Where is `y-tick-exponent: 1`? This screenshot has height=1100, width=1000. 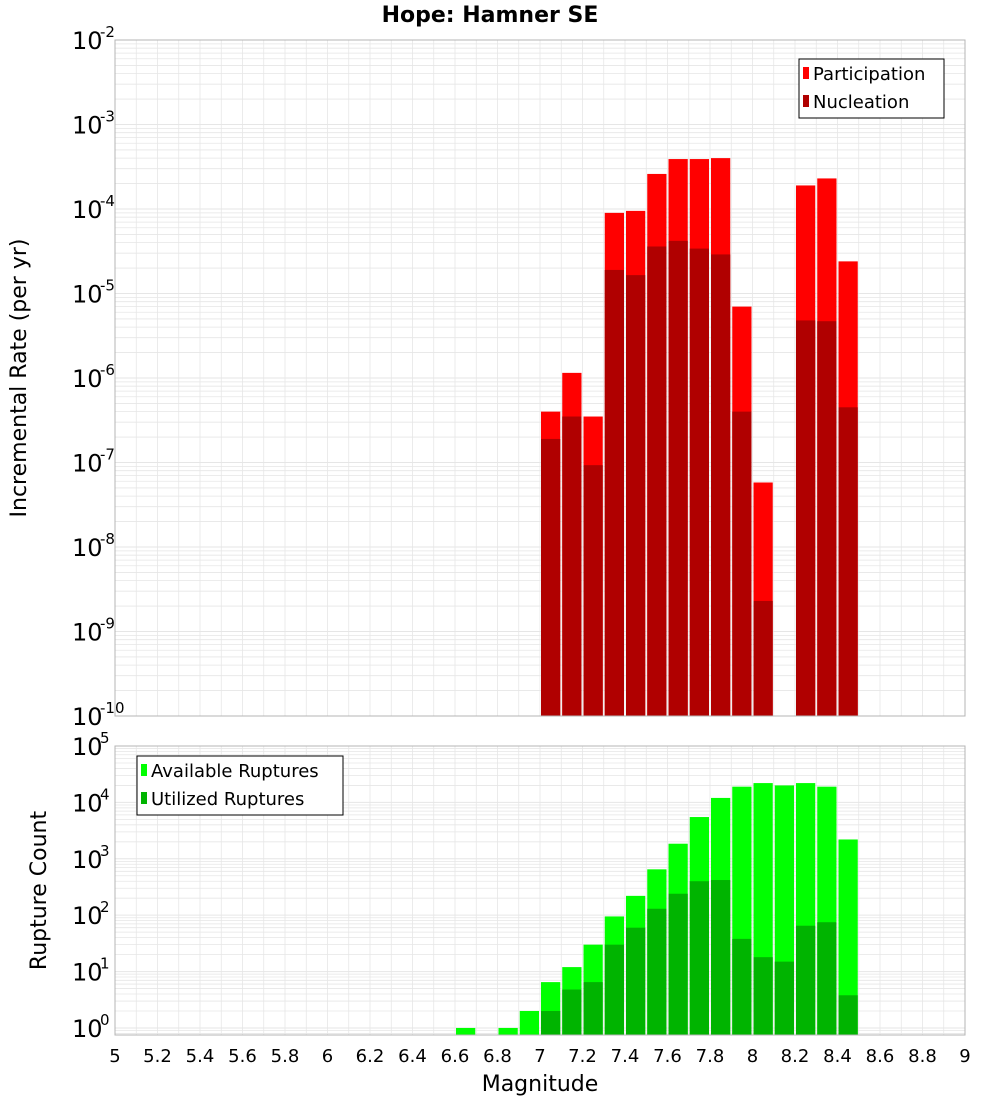 y-tick-exponent: 1 is located at coordinates (105, 964).